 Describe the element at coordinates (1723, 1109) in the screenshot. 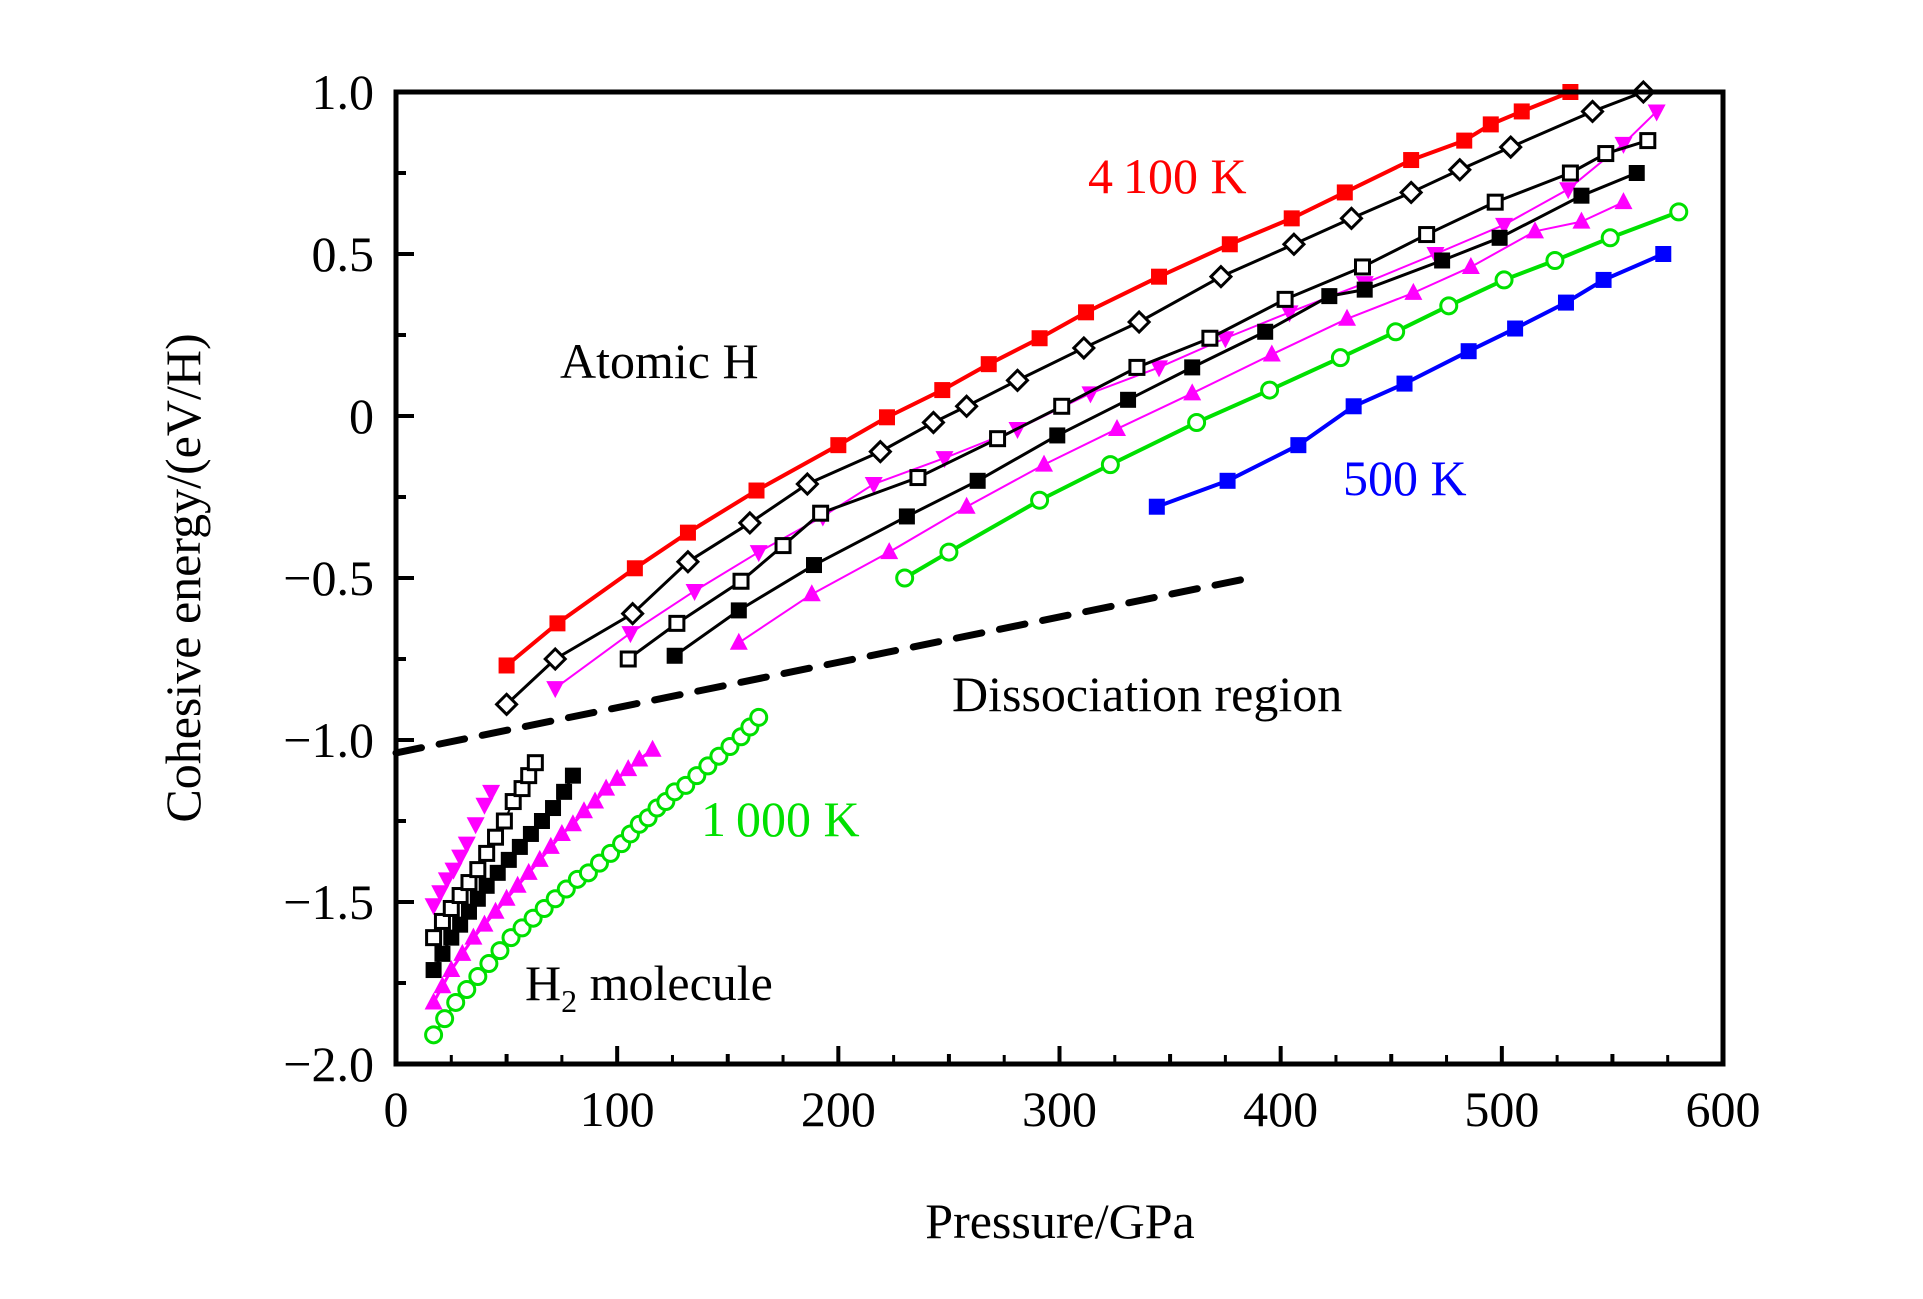

I see `x-tick-label: 600` at that location.